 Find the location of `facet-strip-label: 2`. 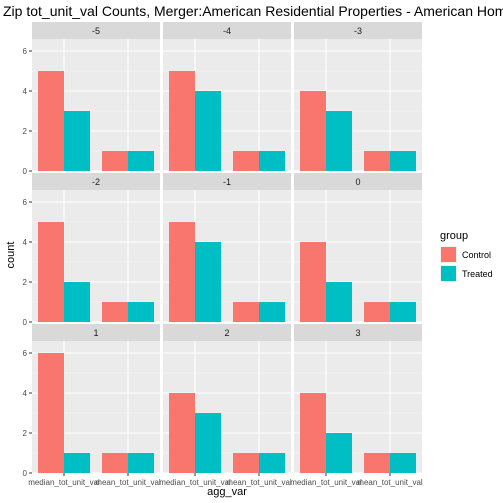

facet-strip-label: 2 is located at coordinates (226, 333).